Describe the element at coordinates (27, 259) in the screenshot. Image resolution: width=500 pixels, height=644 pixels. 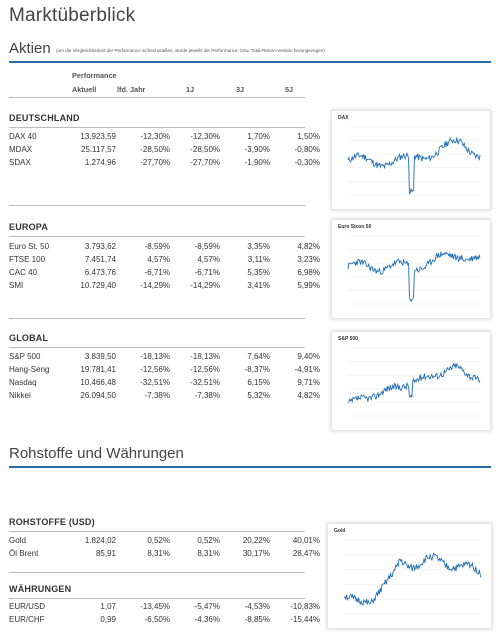
I see `cell-name: FTSE 100` at that location.